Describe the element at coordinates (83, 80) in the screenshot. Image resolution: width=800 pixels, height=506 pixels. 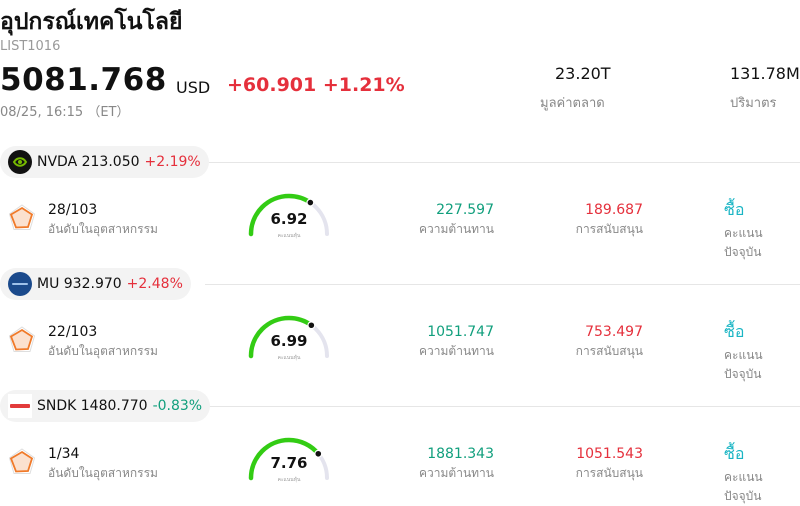
I see `index-price: 5081.768` at that location.